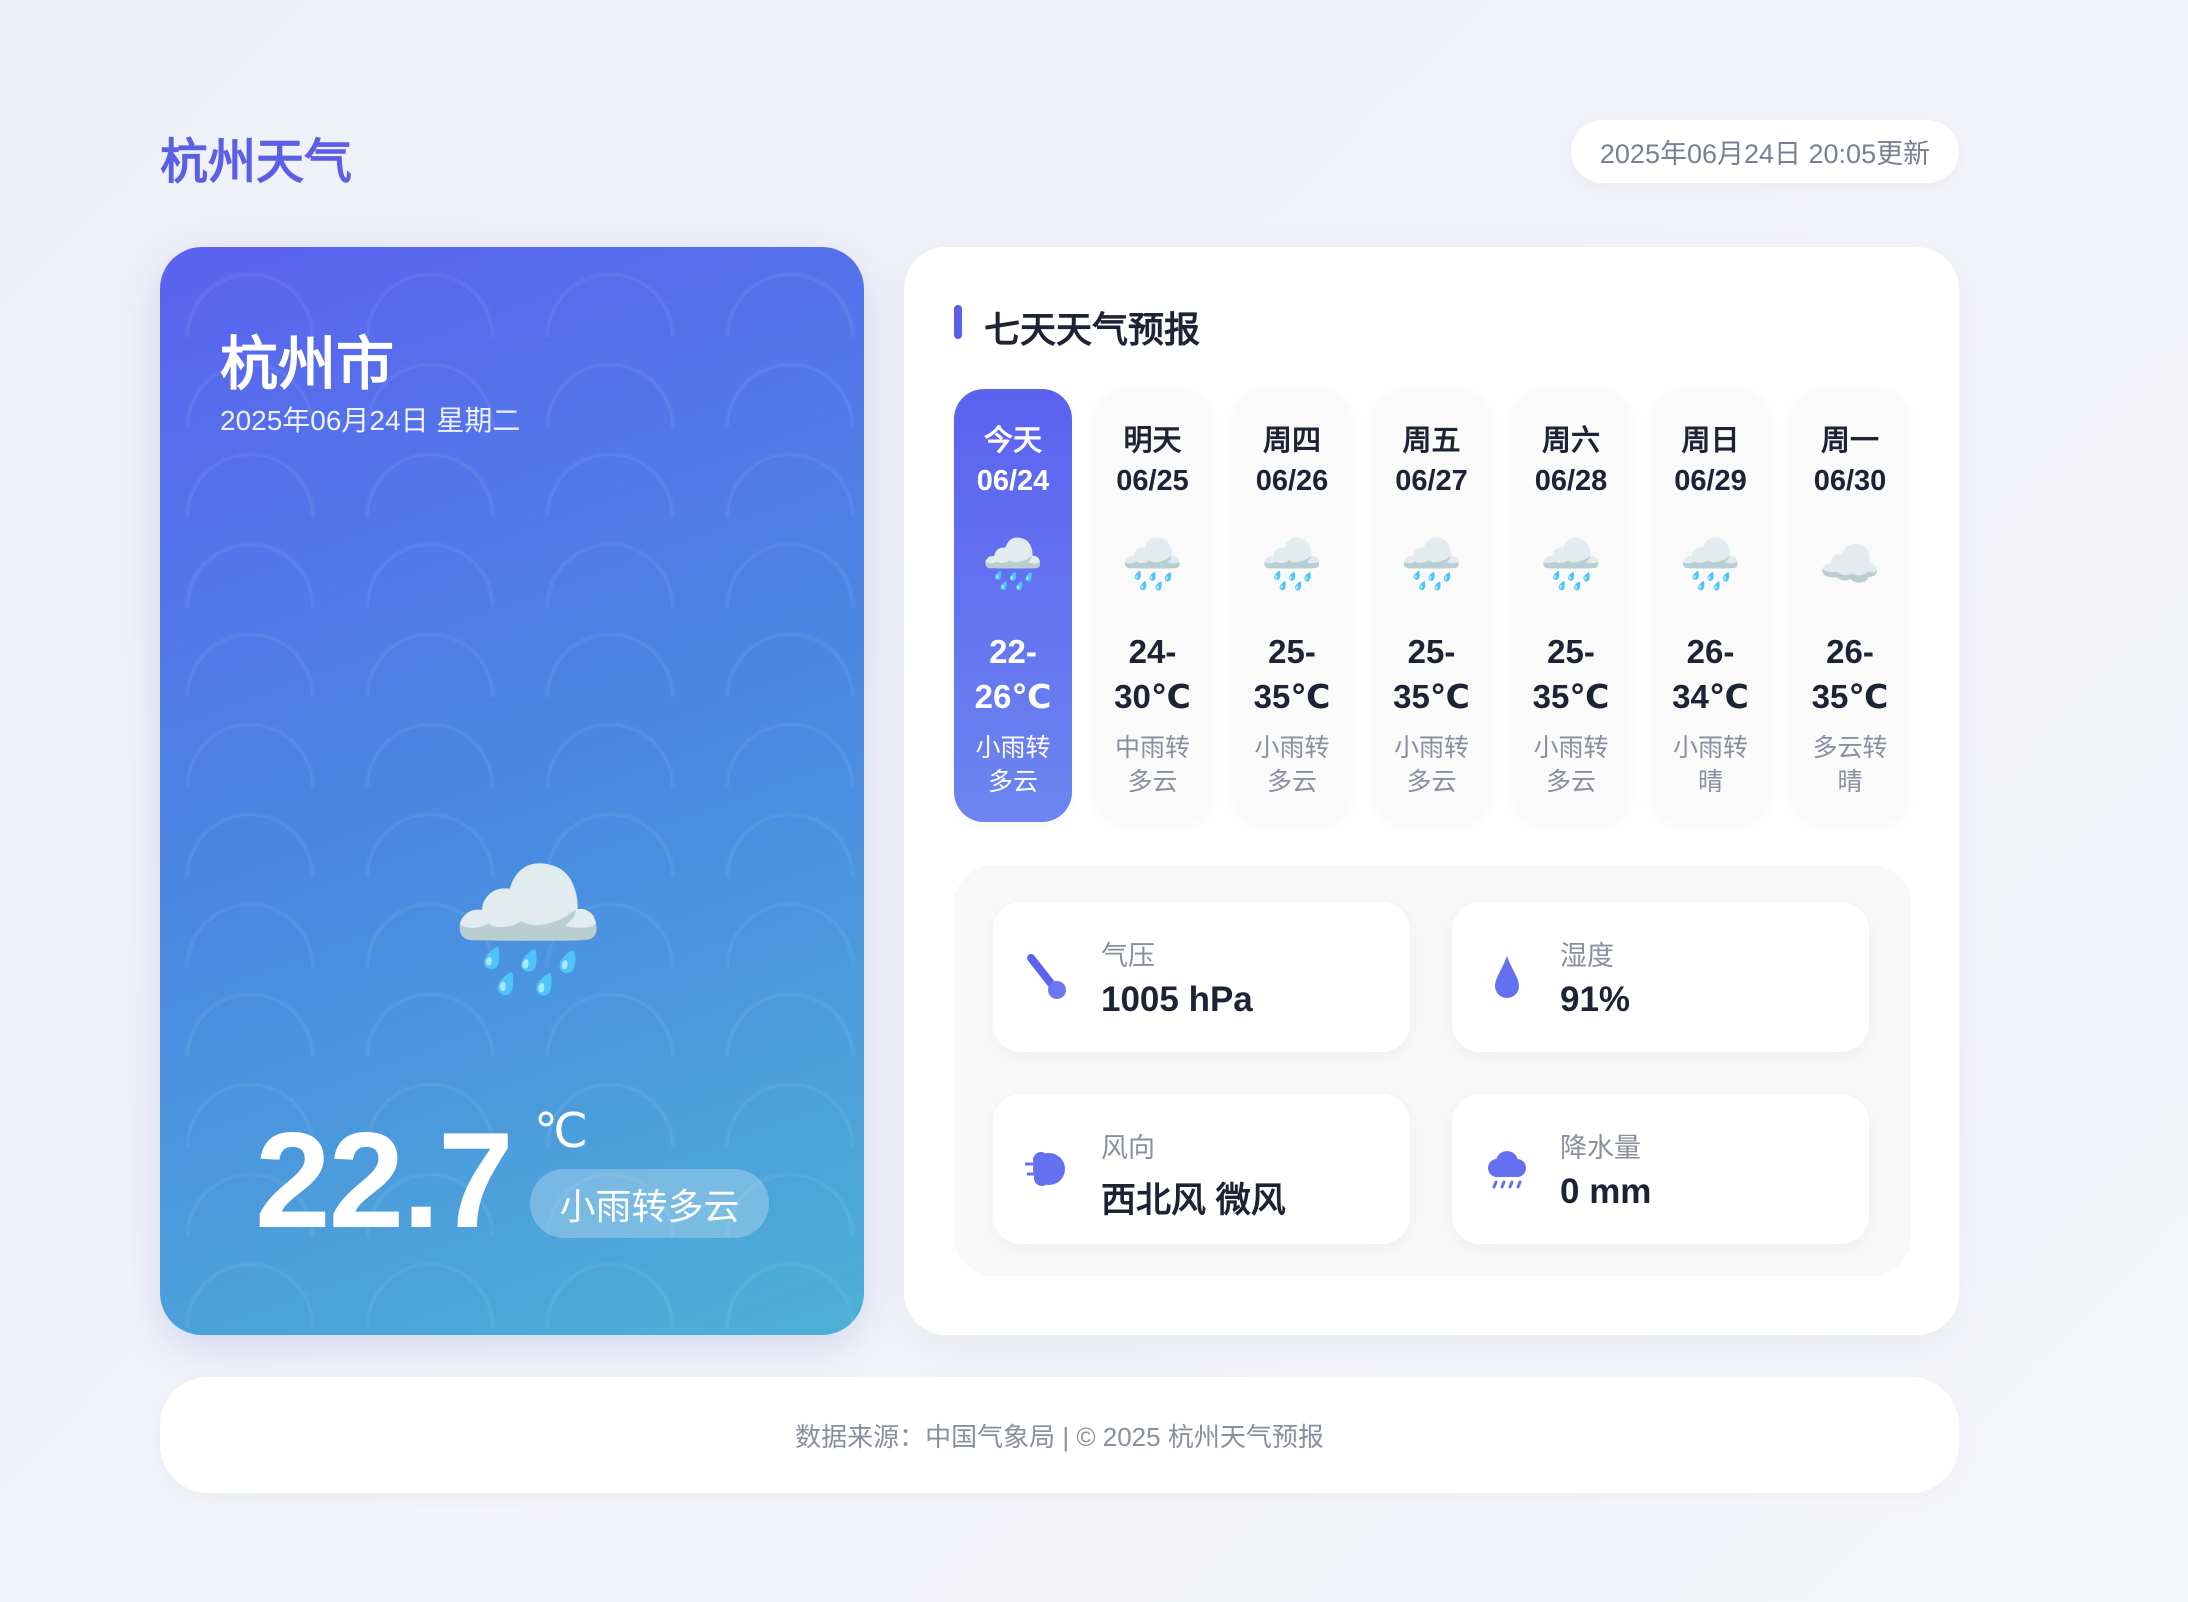 Image resolution: width=2188 pixels, height=1602 pixels. What do you see at coordinates (1849, 441) in the screenshot?
I see `day-name: 周一` at bounding box center [1849, 441].